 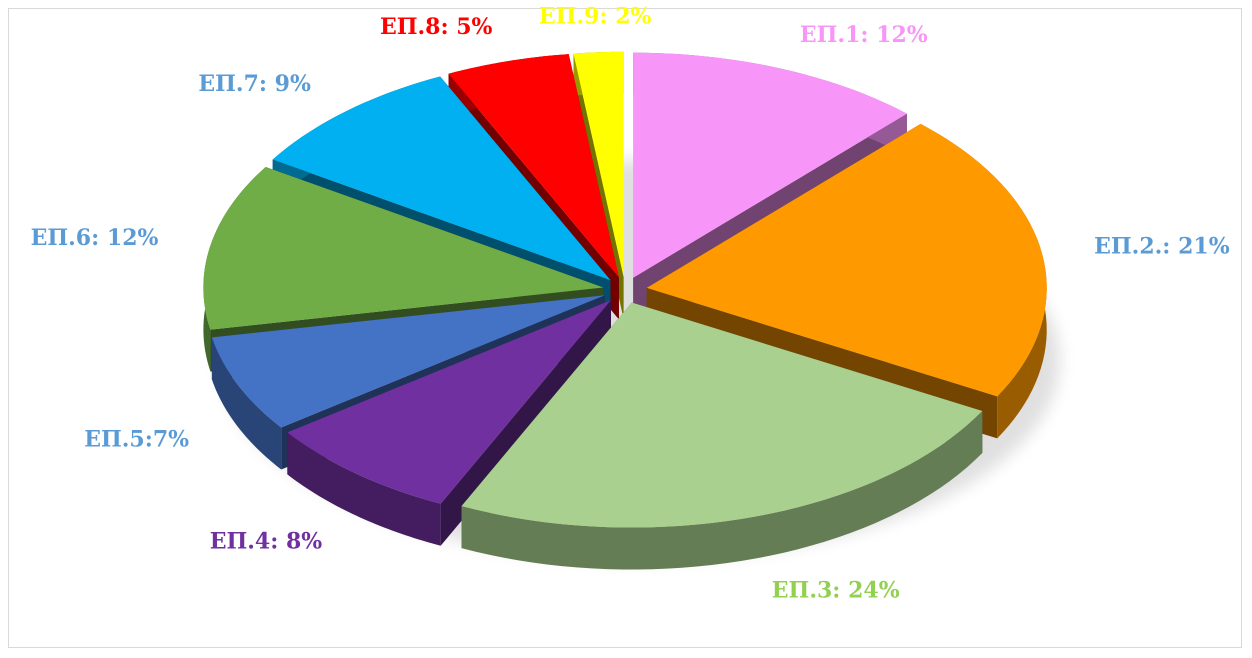 What do you see at coordinates (836, 591) in the screenshot?
I see `data-label: ΕΠ.3: 24%` at bounding box center [836, 591].